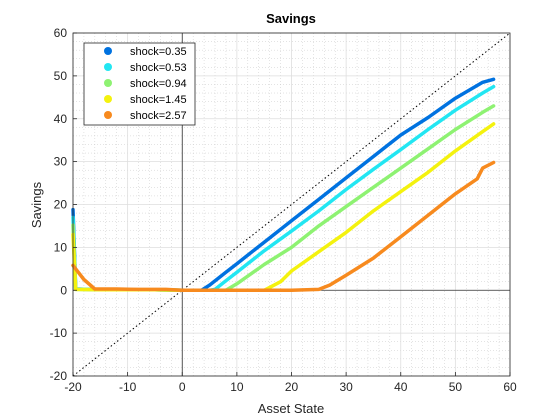 The height and width of the screenshot is (420, 560). I want to click on legend-label-1: shock=0.35, so click(158, 52).